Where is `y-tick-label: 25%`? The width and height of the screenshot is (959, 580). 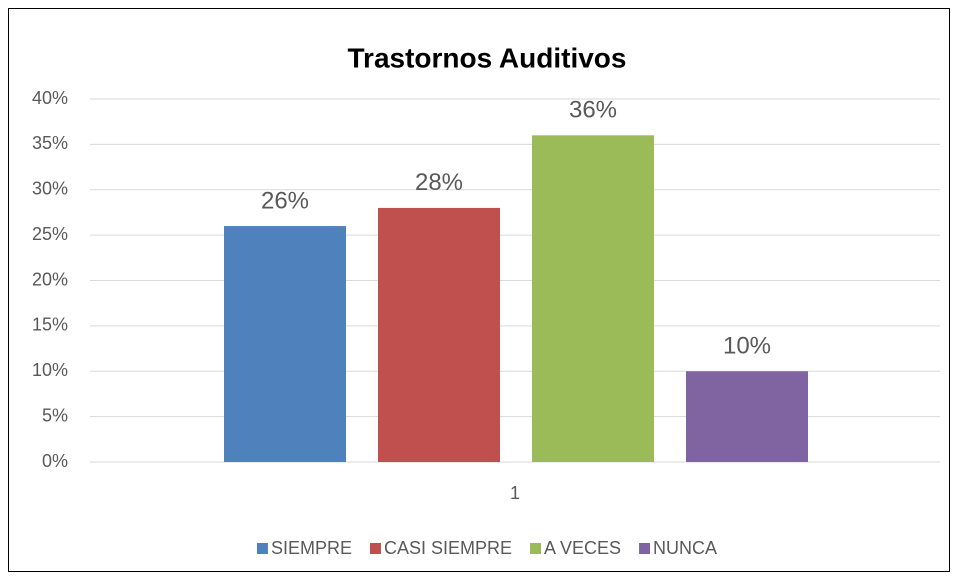 y-tick-label: 25% is located at coordinates (50, 234).